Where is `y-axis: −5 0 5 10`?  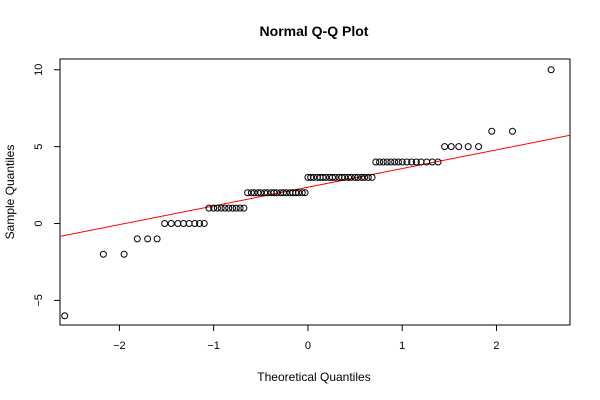 y-axis: −5 0 5 10 is located at coordinates (46, 185).